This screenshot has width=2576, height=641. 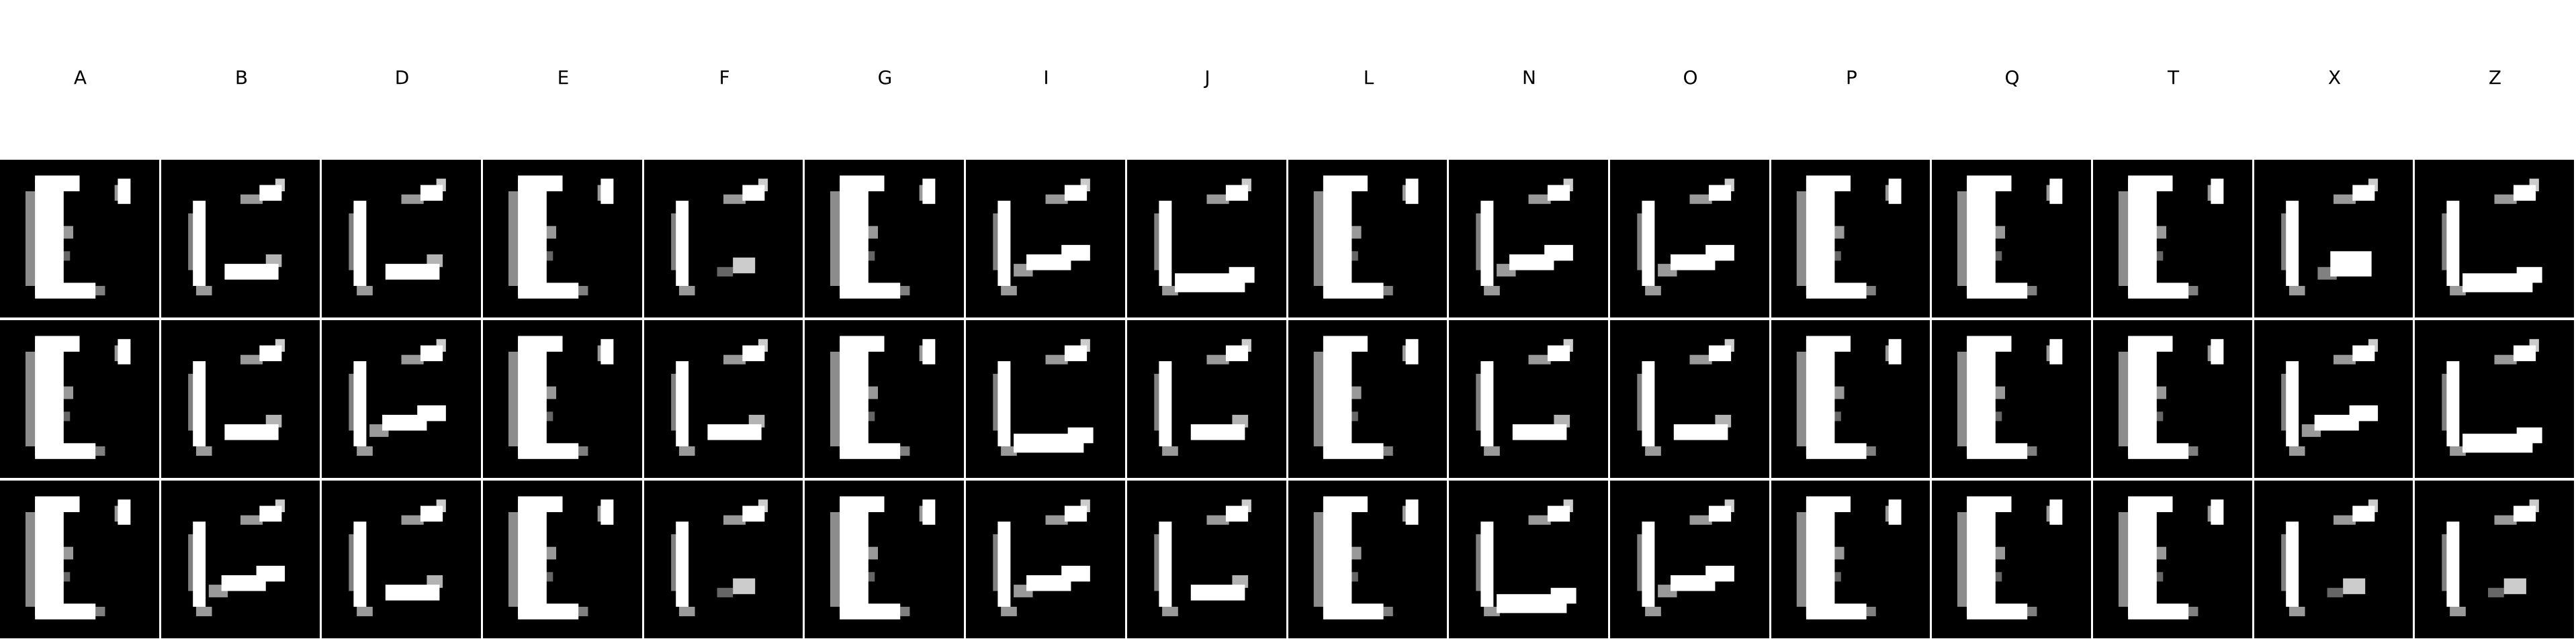 I want to click on column-label-e: E, so click(x=563, y=77).